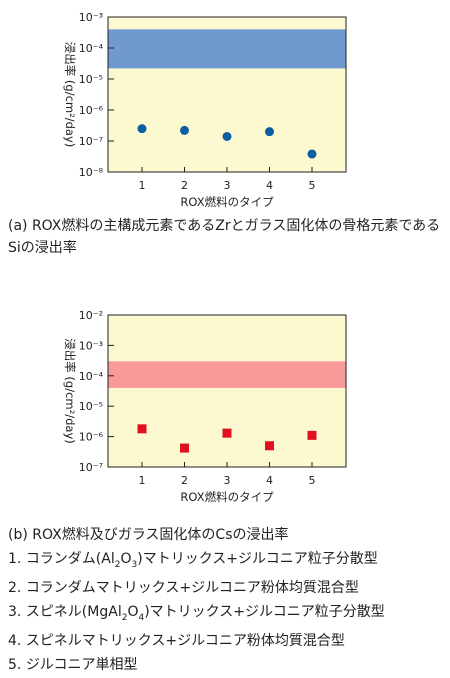 This screenshot has width=450, height=678. What do you see at coordinates (176, 641) in the screenshot?
I see `legend-item: 4. スピネルマトリックス+ジルコニア粉体均質混合型` at bounding box center [176, 641].